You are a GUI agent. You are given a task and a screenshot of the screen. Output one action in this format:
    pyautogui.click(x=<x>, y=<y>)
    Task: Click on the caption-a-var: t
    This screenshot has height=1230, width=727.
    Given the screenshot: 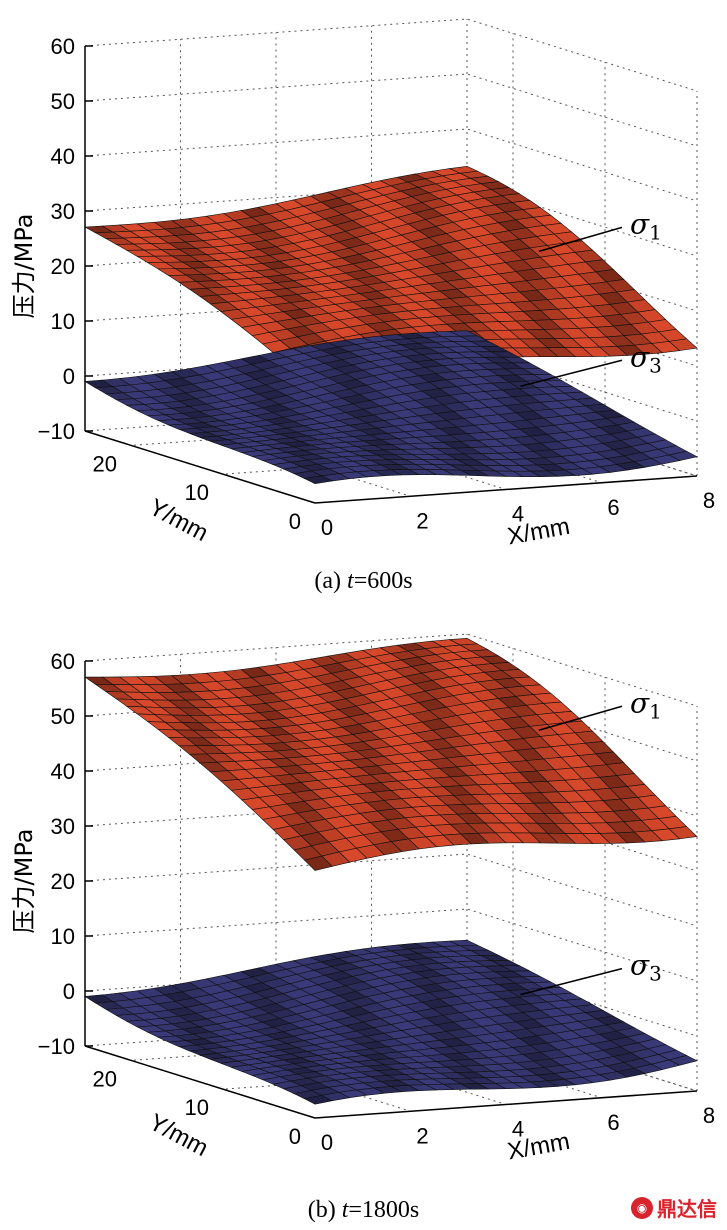 What is the action you would take?
    pyautogui.click(x=350, y=581)
    